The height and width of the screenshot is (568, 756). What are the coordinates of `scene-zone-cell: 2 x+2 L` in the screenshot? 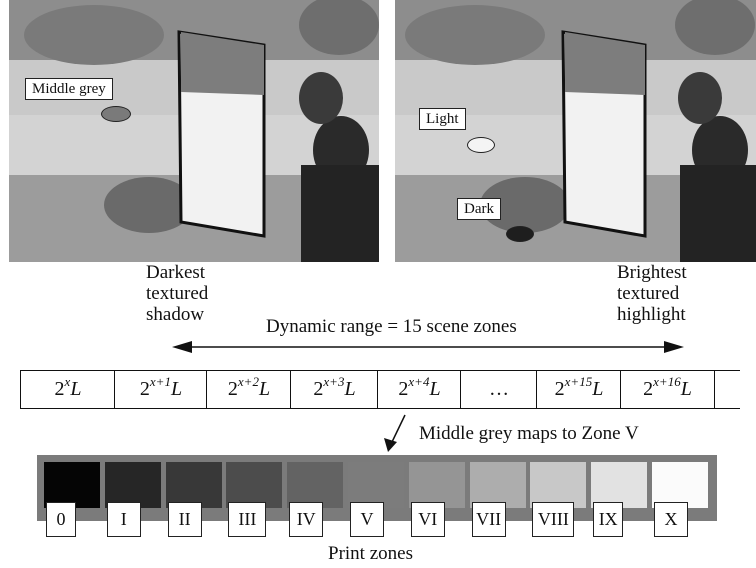 It's located at (248, 389).